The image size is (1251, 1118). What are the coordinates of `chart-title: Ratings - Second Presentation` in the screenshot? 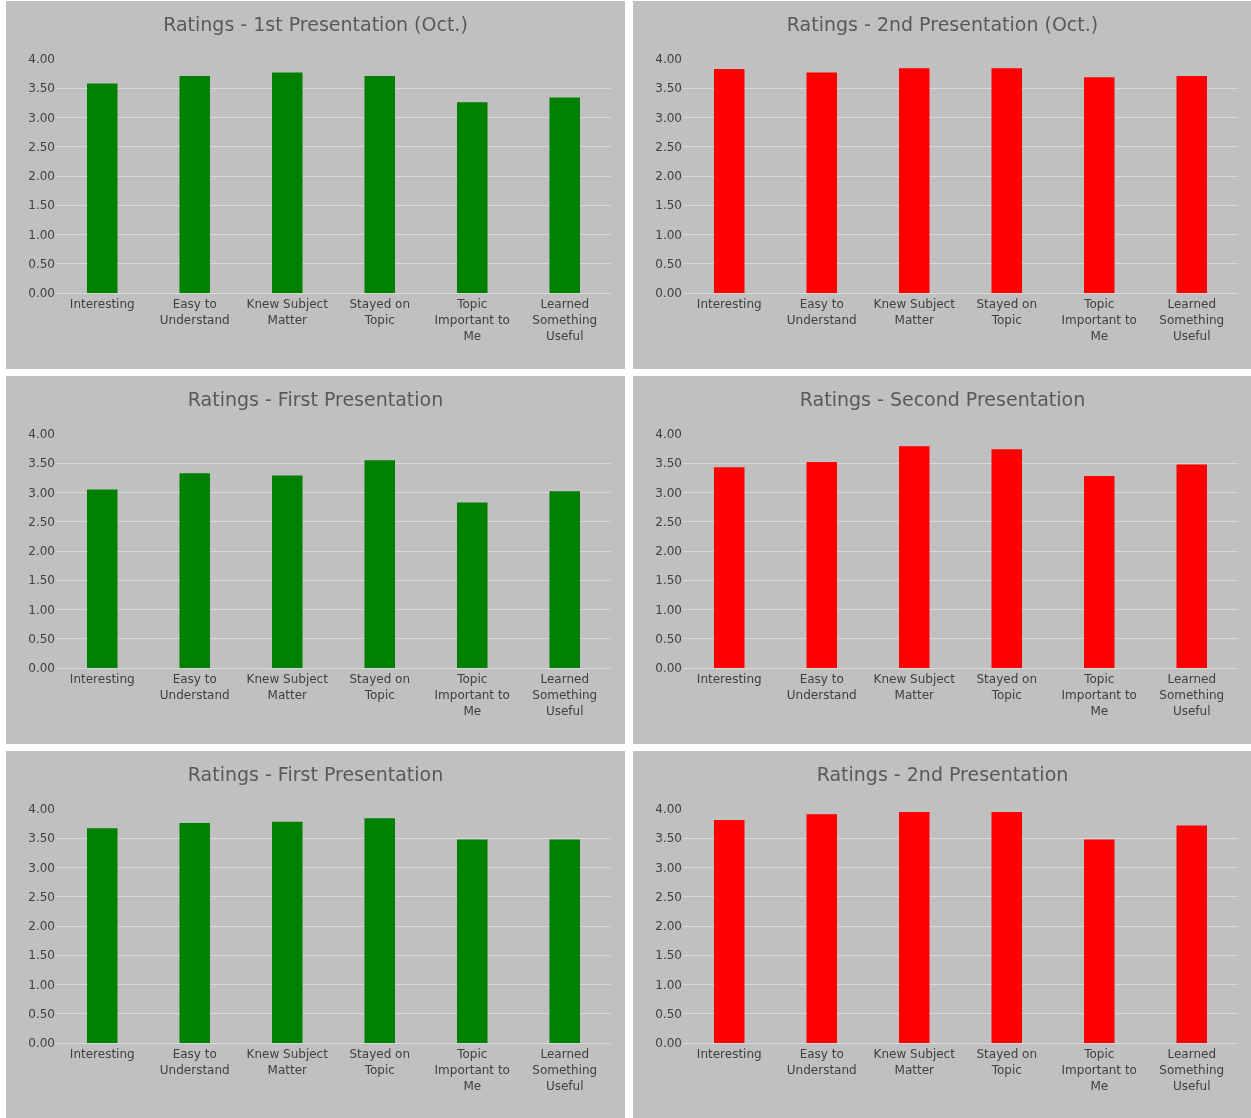 It's located at (942, 398).